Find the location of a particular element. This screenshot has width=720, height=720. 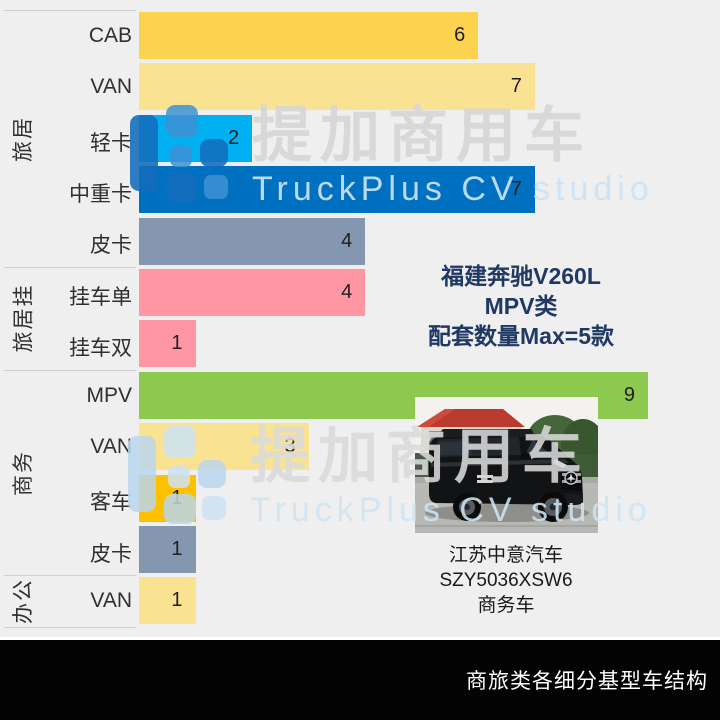

bar-轻卡: 2 is located at coordinates (196, 138).